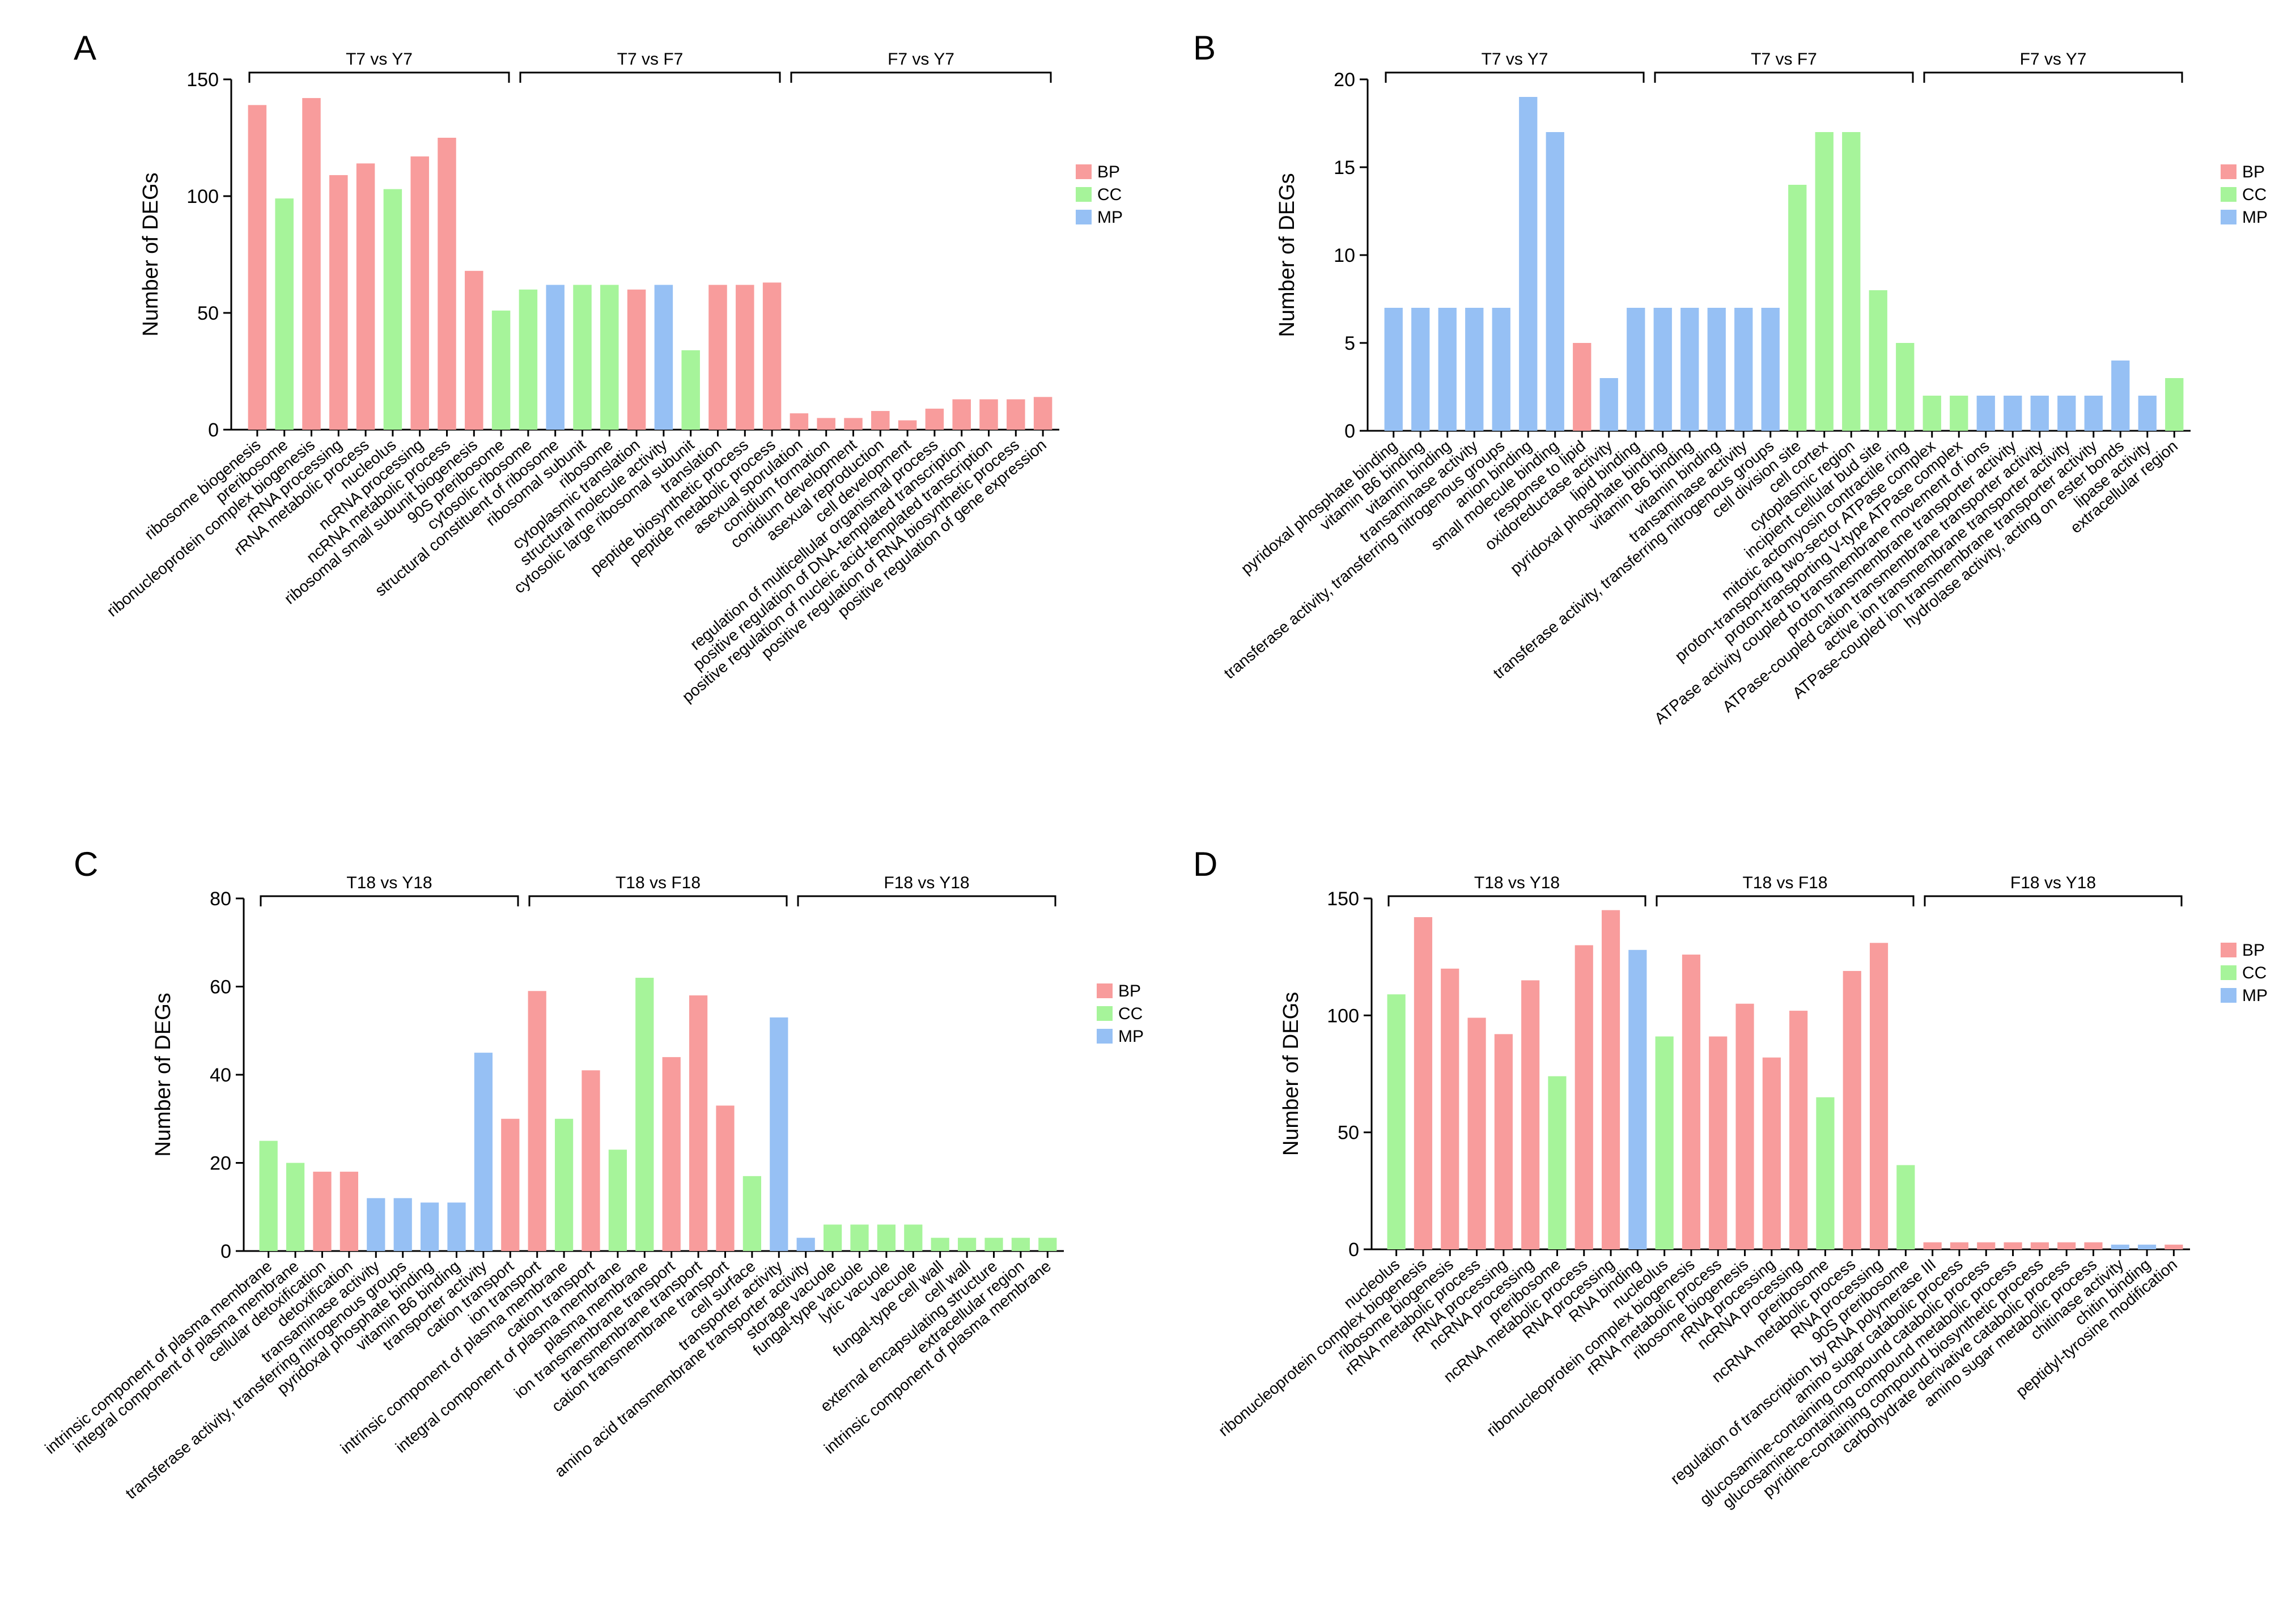 This screenshot has width=2279, height=1624. I want to click on panel-letter: D, so click(1205, 864).